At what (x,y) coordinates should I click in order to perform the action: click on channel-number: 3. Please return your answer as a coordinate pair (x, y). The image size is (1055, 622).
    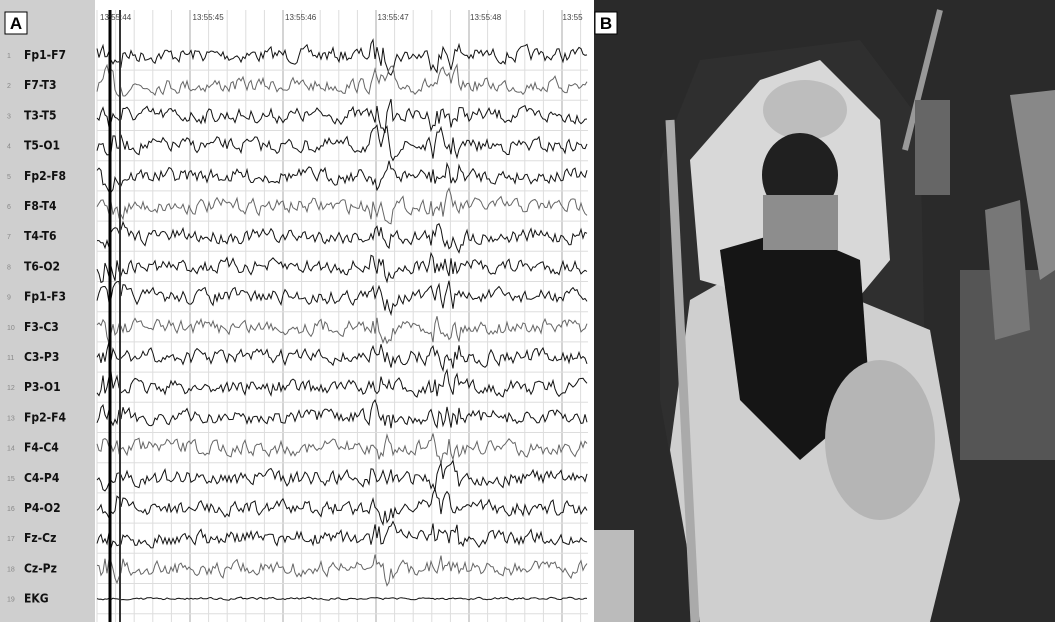
    Looking at the image, I should click on (9, 116).